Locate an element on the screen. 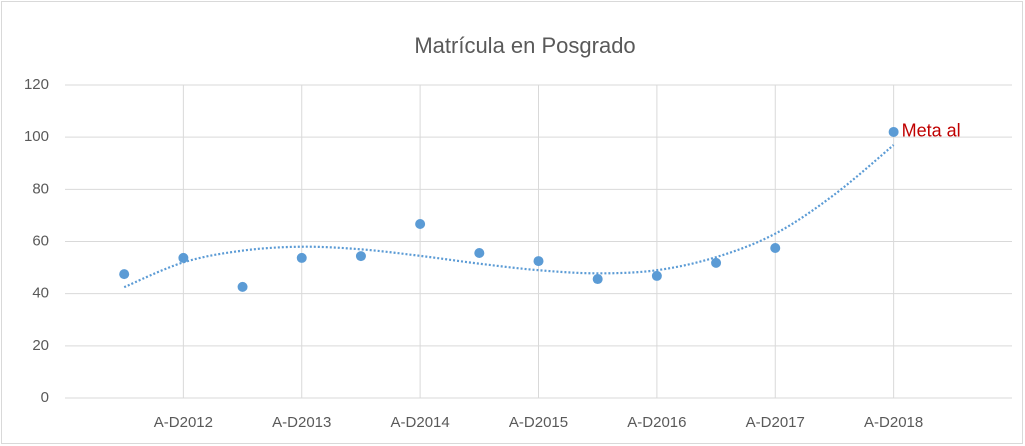  x-tick-label: A-D2018 is located at coordinates (893, 422).